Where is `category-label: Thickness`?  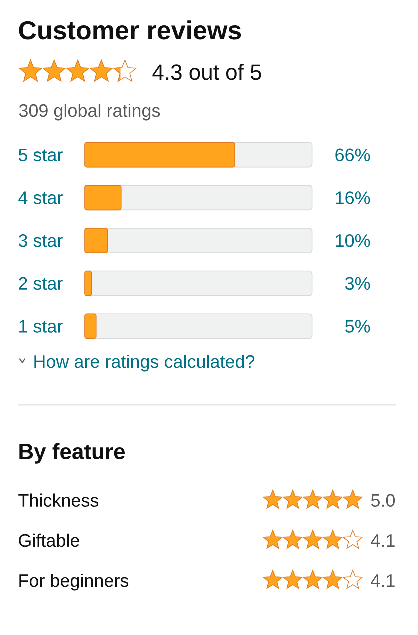 category-label: Thickness is located at coordinates (58, 501).